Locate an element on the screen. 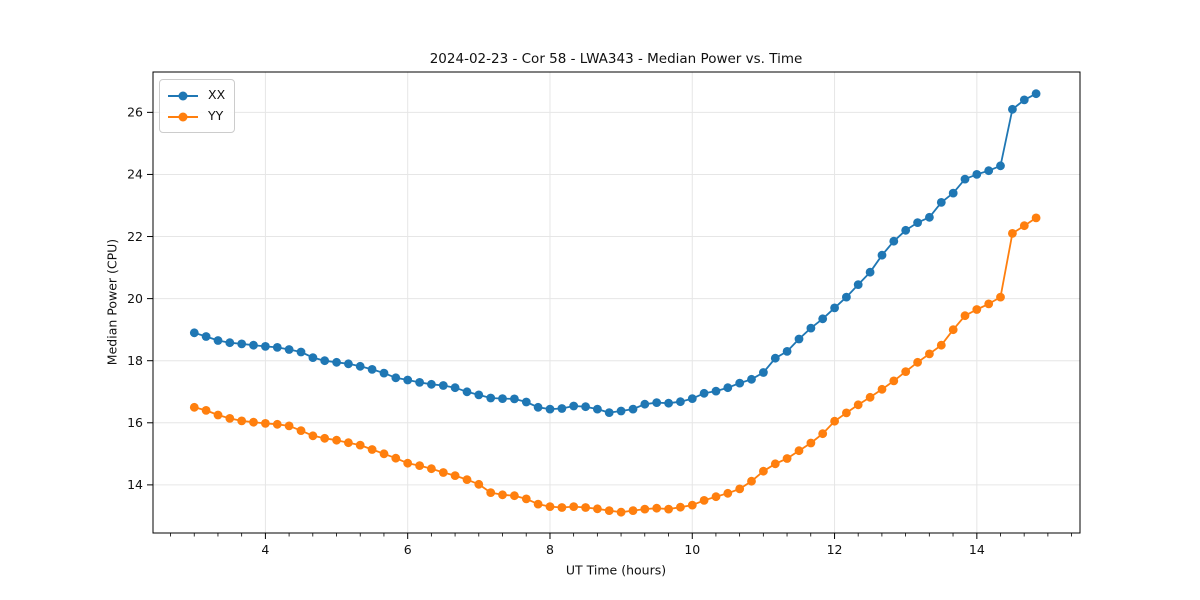 The image size is (1200, 600). legend-item-xx: XX is located at coordinates (196, 95).